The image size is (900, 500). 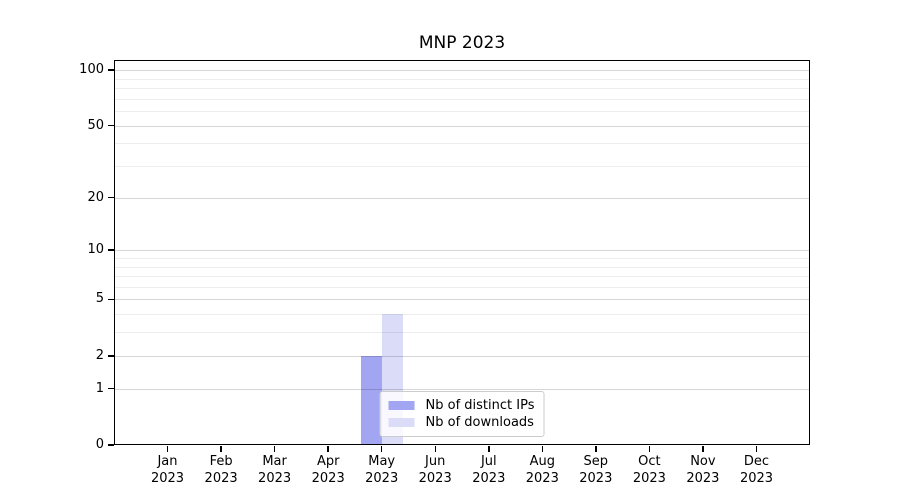 I want to click on x-tick-label: Mar 2023, so click(x=275, y=470).